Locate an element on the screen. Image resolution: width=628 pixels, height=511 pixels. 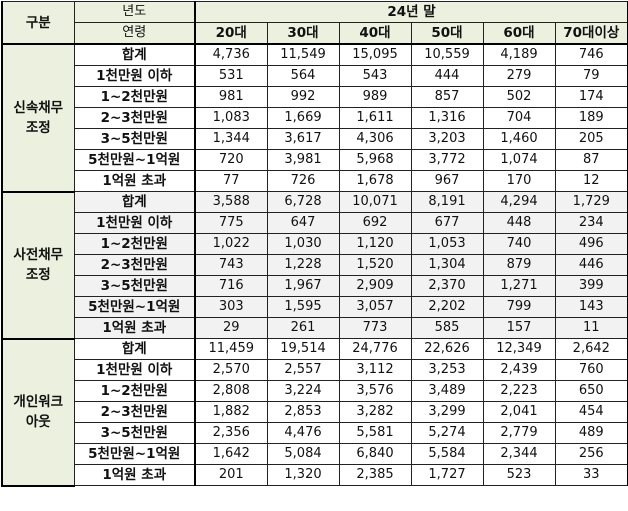
table-cell: 1,030 is located at coordinates (303, 244).